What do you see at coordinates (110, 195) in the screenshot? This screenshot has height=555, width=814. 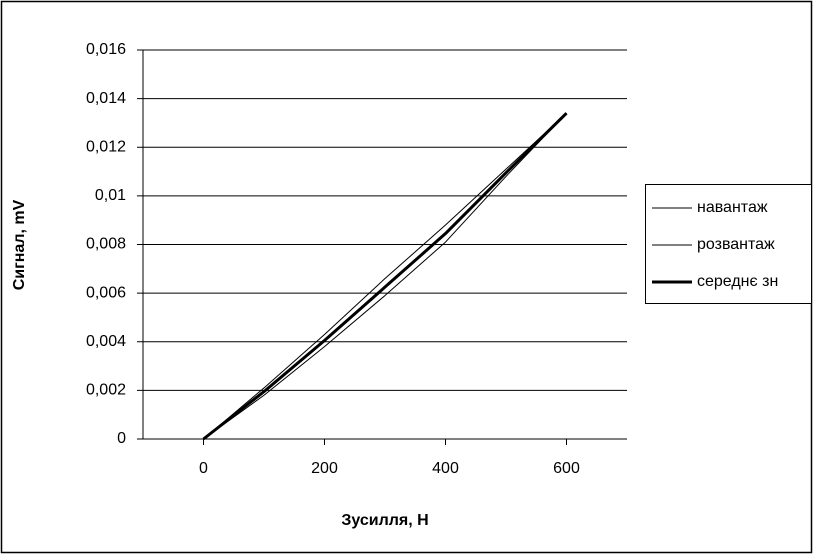 I see `y-tick-label: 0,01` at bounding box center [110, 195].